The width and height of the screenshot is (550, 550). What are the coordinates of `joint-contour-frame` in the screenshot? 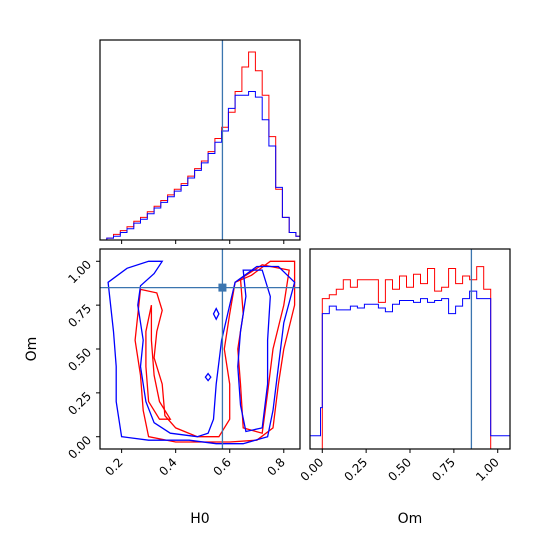 It's located at (200, 349).